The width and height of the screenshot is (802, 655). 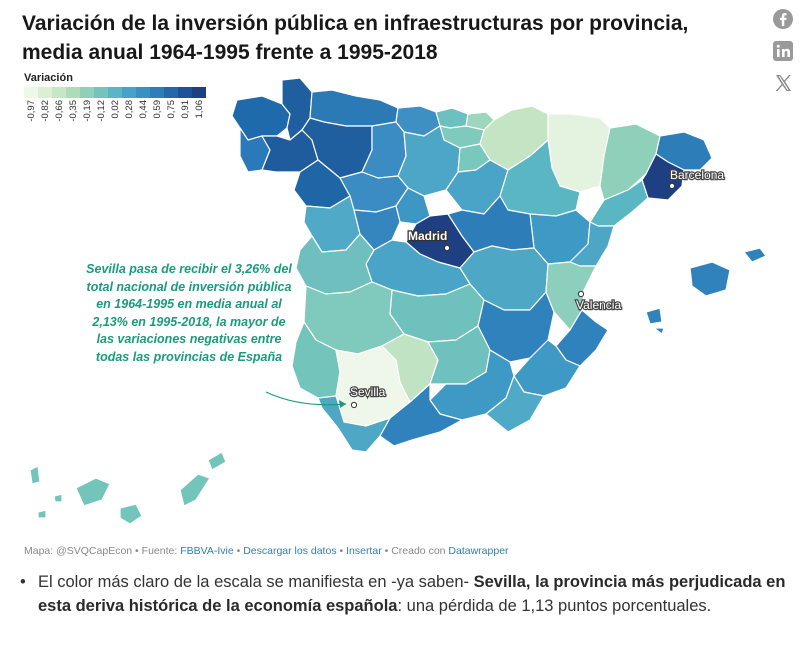 What do you see at coordinates (368, 392) in the screenshot?
I see `sevilla-label: Sevilla` at bounding box center [368, 392].